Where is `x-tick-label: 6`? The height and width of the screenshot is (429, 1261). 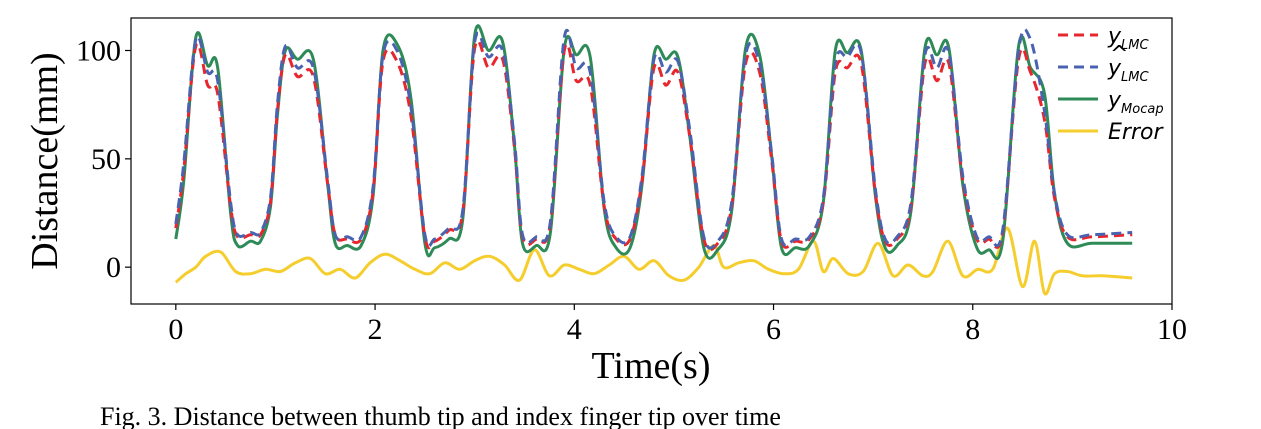 x-tick-label: 6 is located at coordinates (773, 329).